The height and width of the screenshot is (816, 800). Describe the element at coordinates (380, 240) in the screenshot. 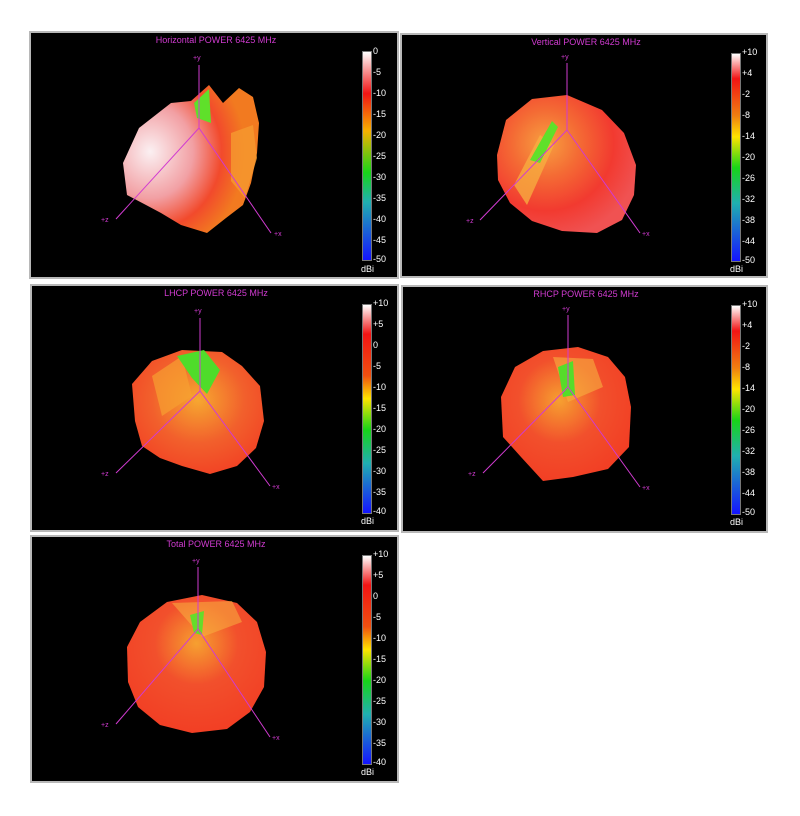

I see `colorbar-tick: -45` at that location.